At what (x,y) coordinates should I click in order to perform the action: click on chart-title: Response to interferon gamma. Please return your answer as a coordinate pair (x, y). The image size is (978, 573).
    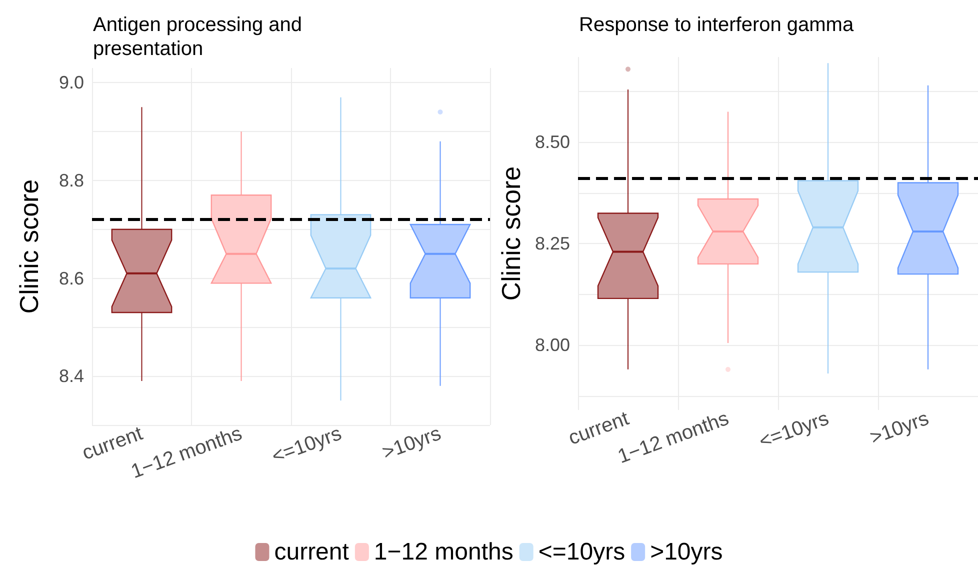
    Looking at the image, I should click on (716, 25).